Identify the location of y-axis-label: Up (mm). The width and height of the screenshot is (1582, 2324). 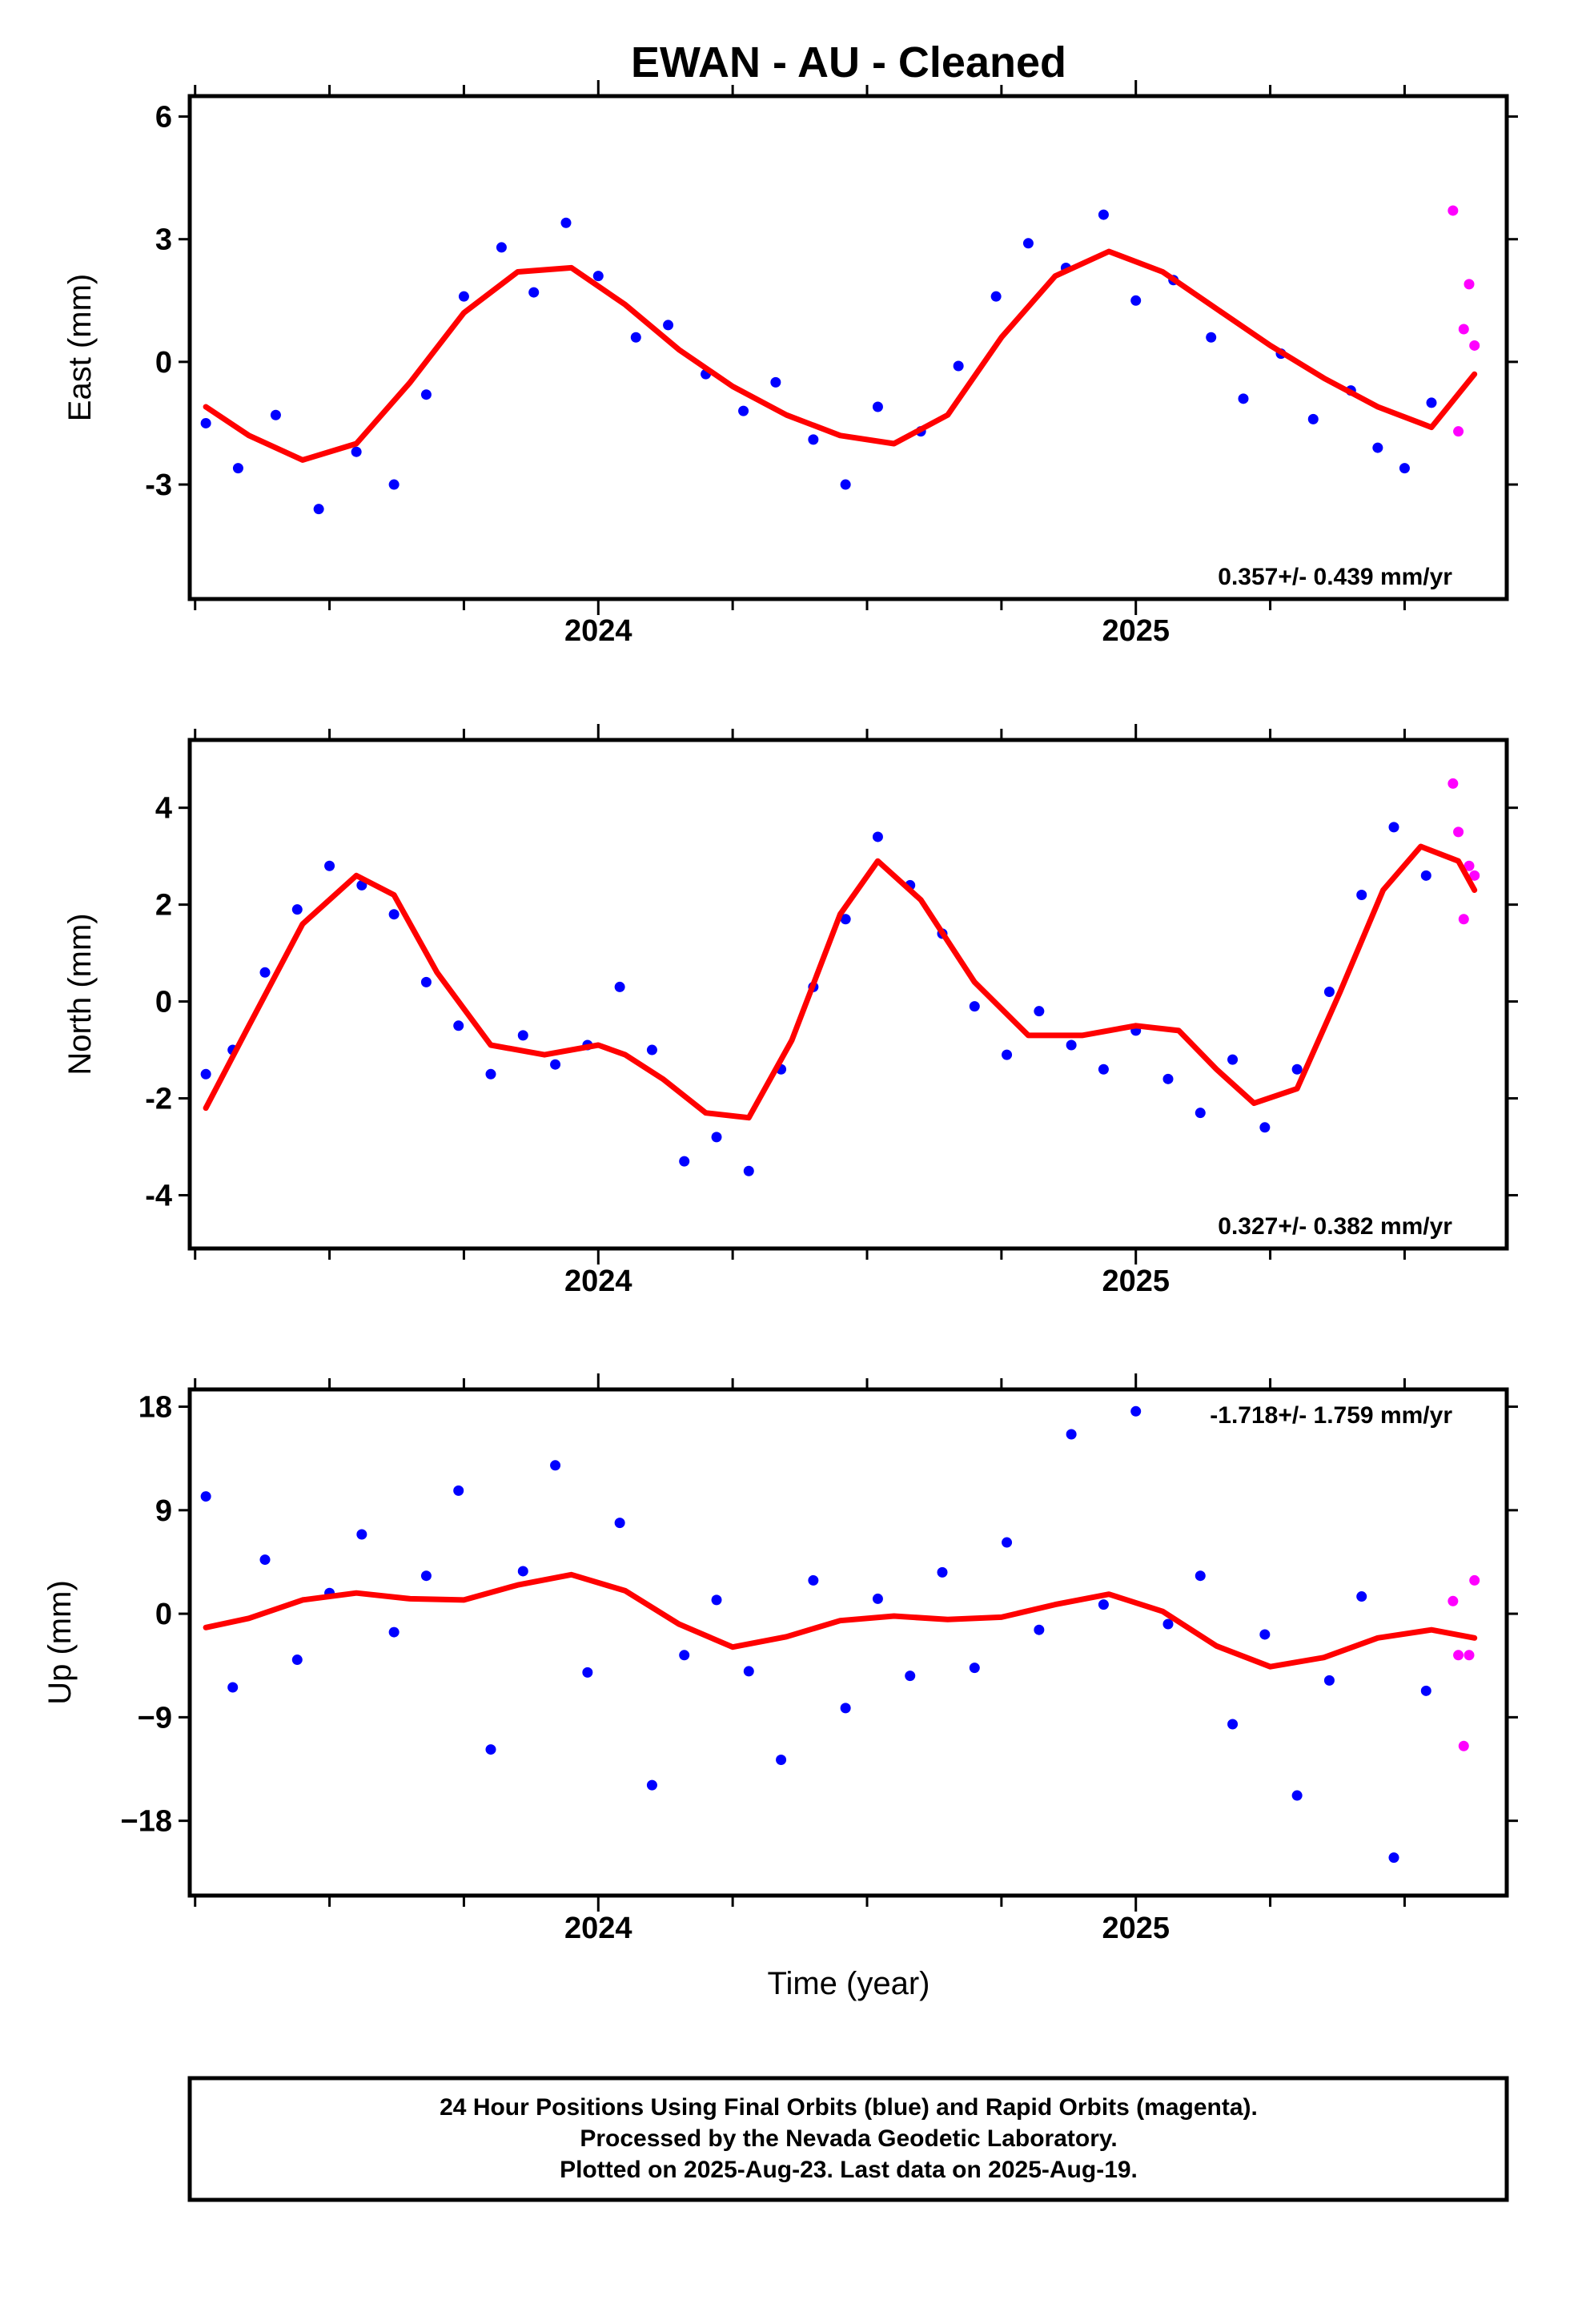
(60, 1642).